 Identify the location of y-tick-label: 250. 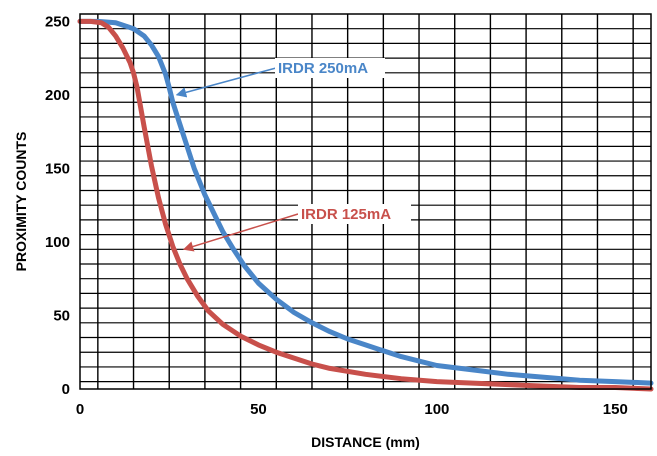
(57, 21).